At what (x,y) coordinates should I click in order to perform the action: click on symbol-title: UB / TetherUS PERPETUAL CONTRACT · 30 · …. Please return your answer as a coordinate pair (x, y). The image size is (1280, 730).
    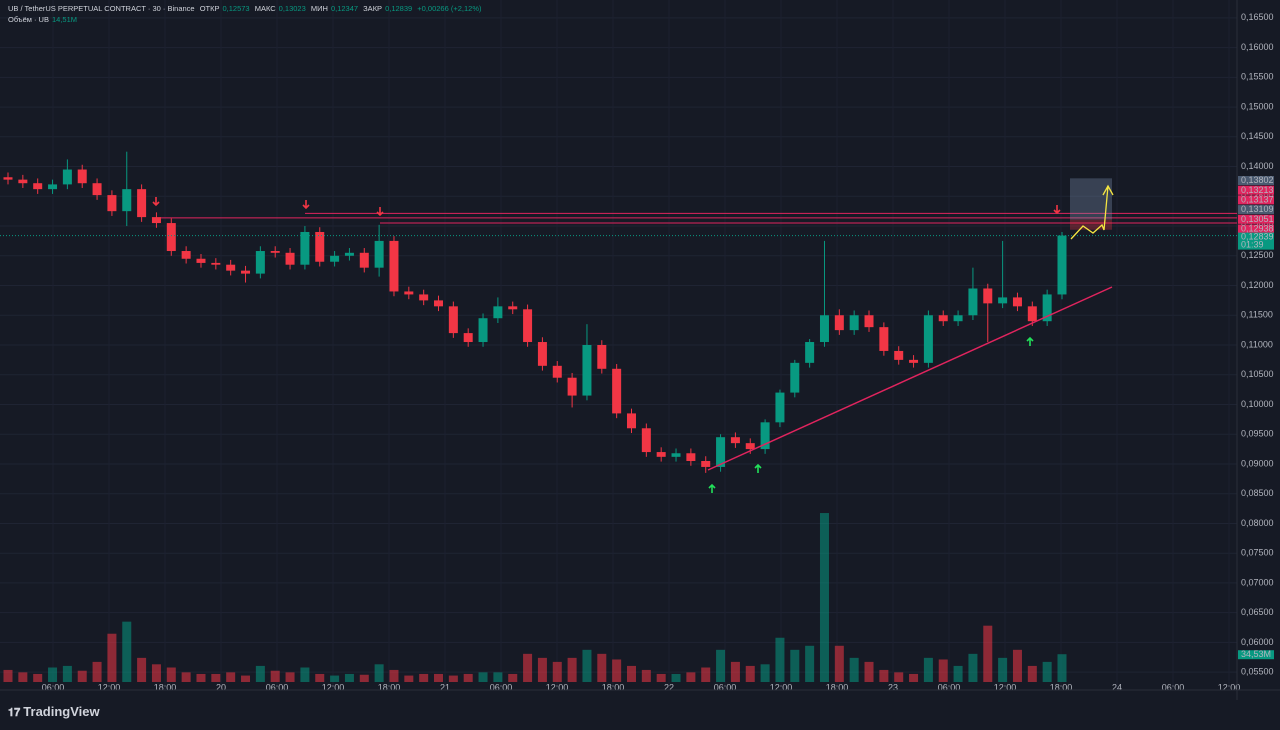
    Looking at the image, I should click on (101, 8).